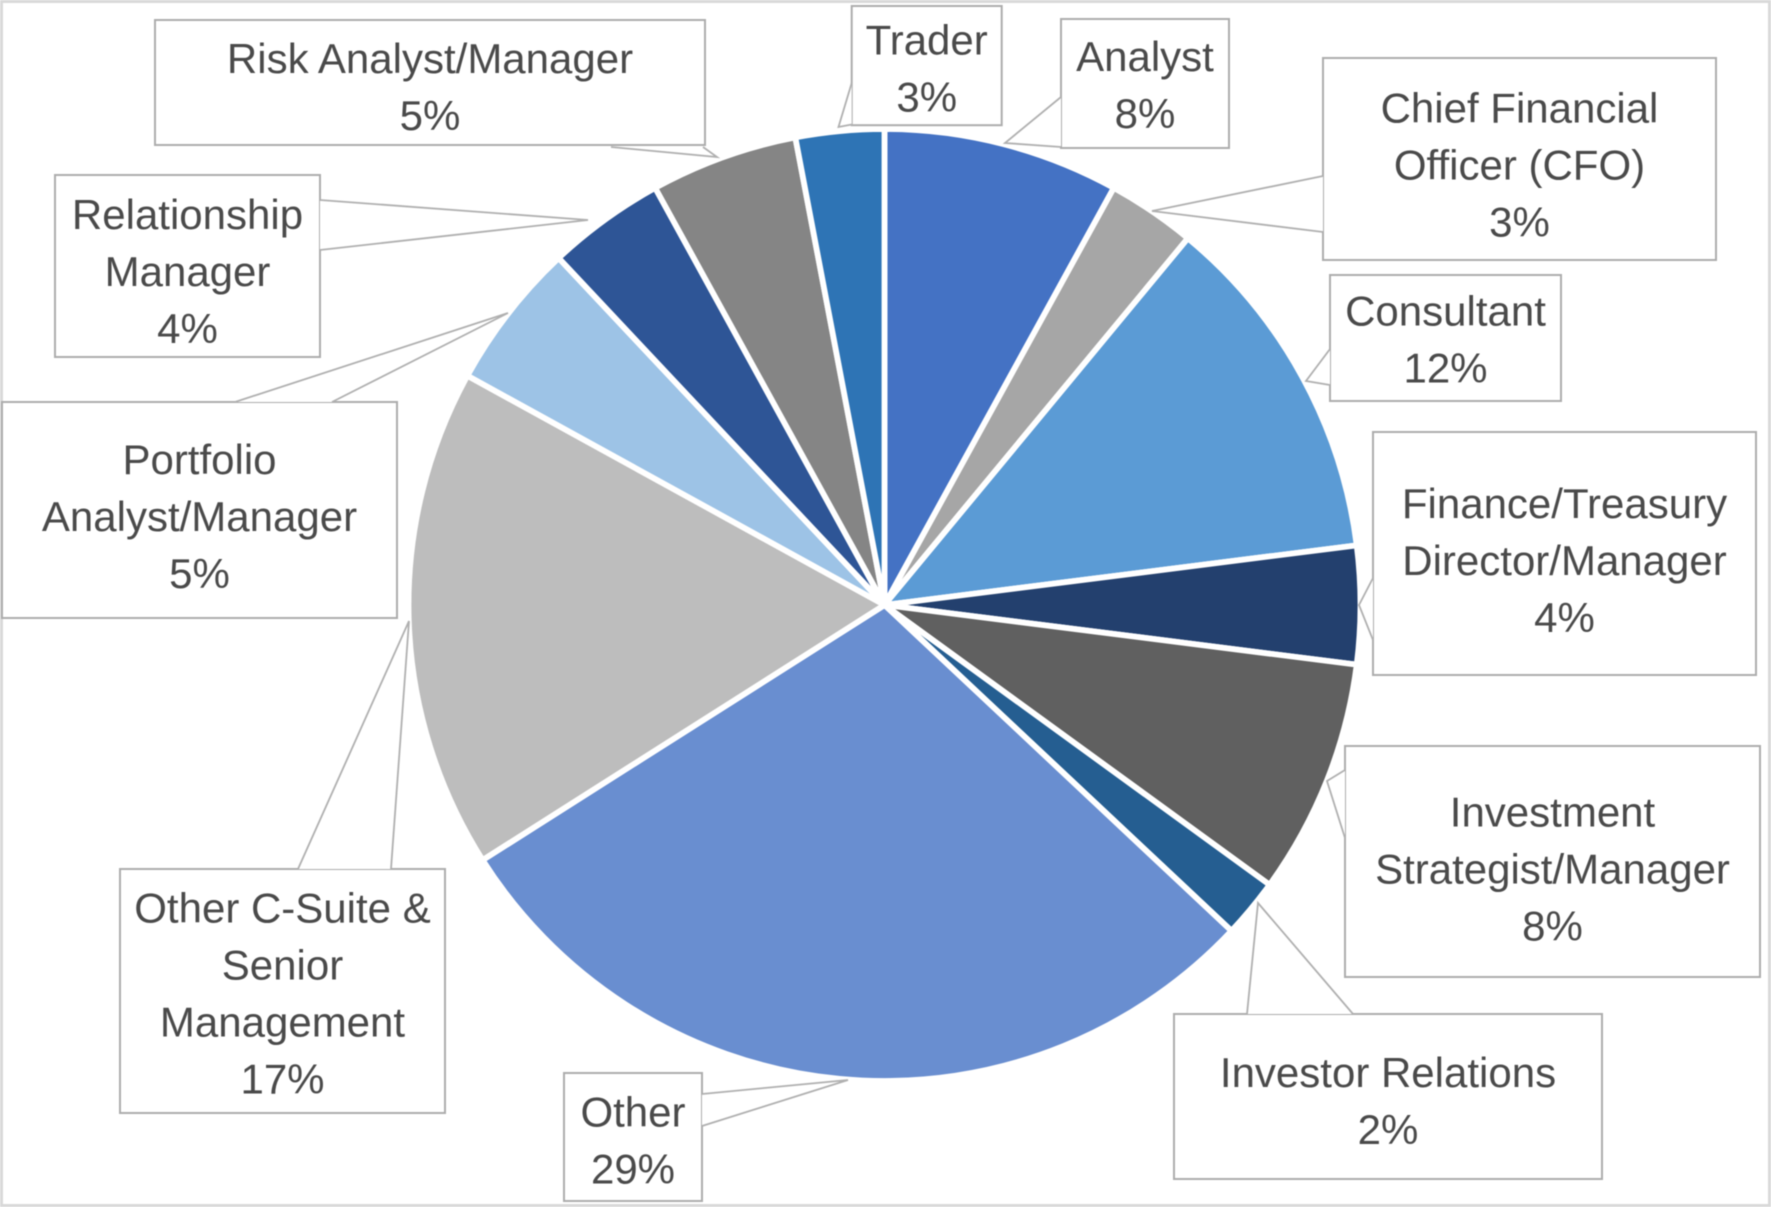 Image resolution: width=1771 pixels, height=1207 pixels. Describe the element at coordinates (1552, 869) in the screenshot. I see `svg-text: Strategist/Manager` at that location.